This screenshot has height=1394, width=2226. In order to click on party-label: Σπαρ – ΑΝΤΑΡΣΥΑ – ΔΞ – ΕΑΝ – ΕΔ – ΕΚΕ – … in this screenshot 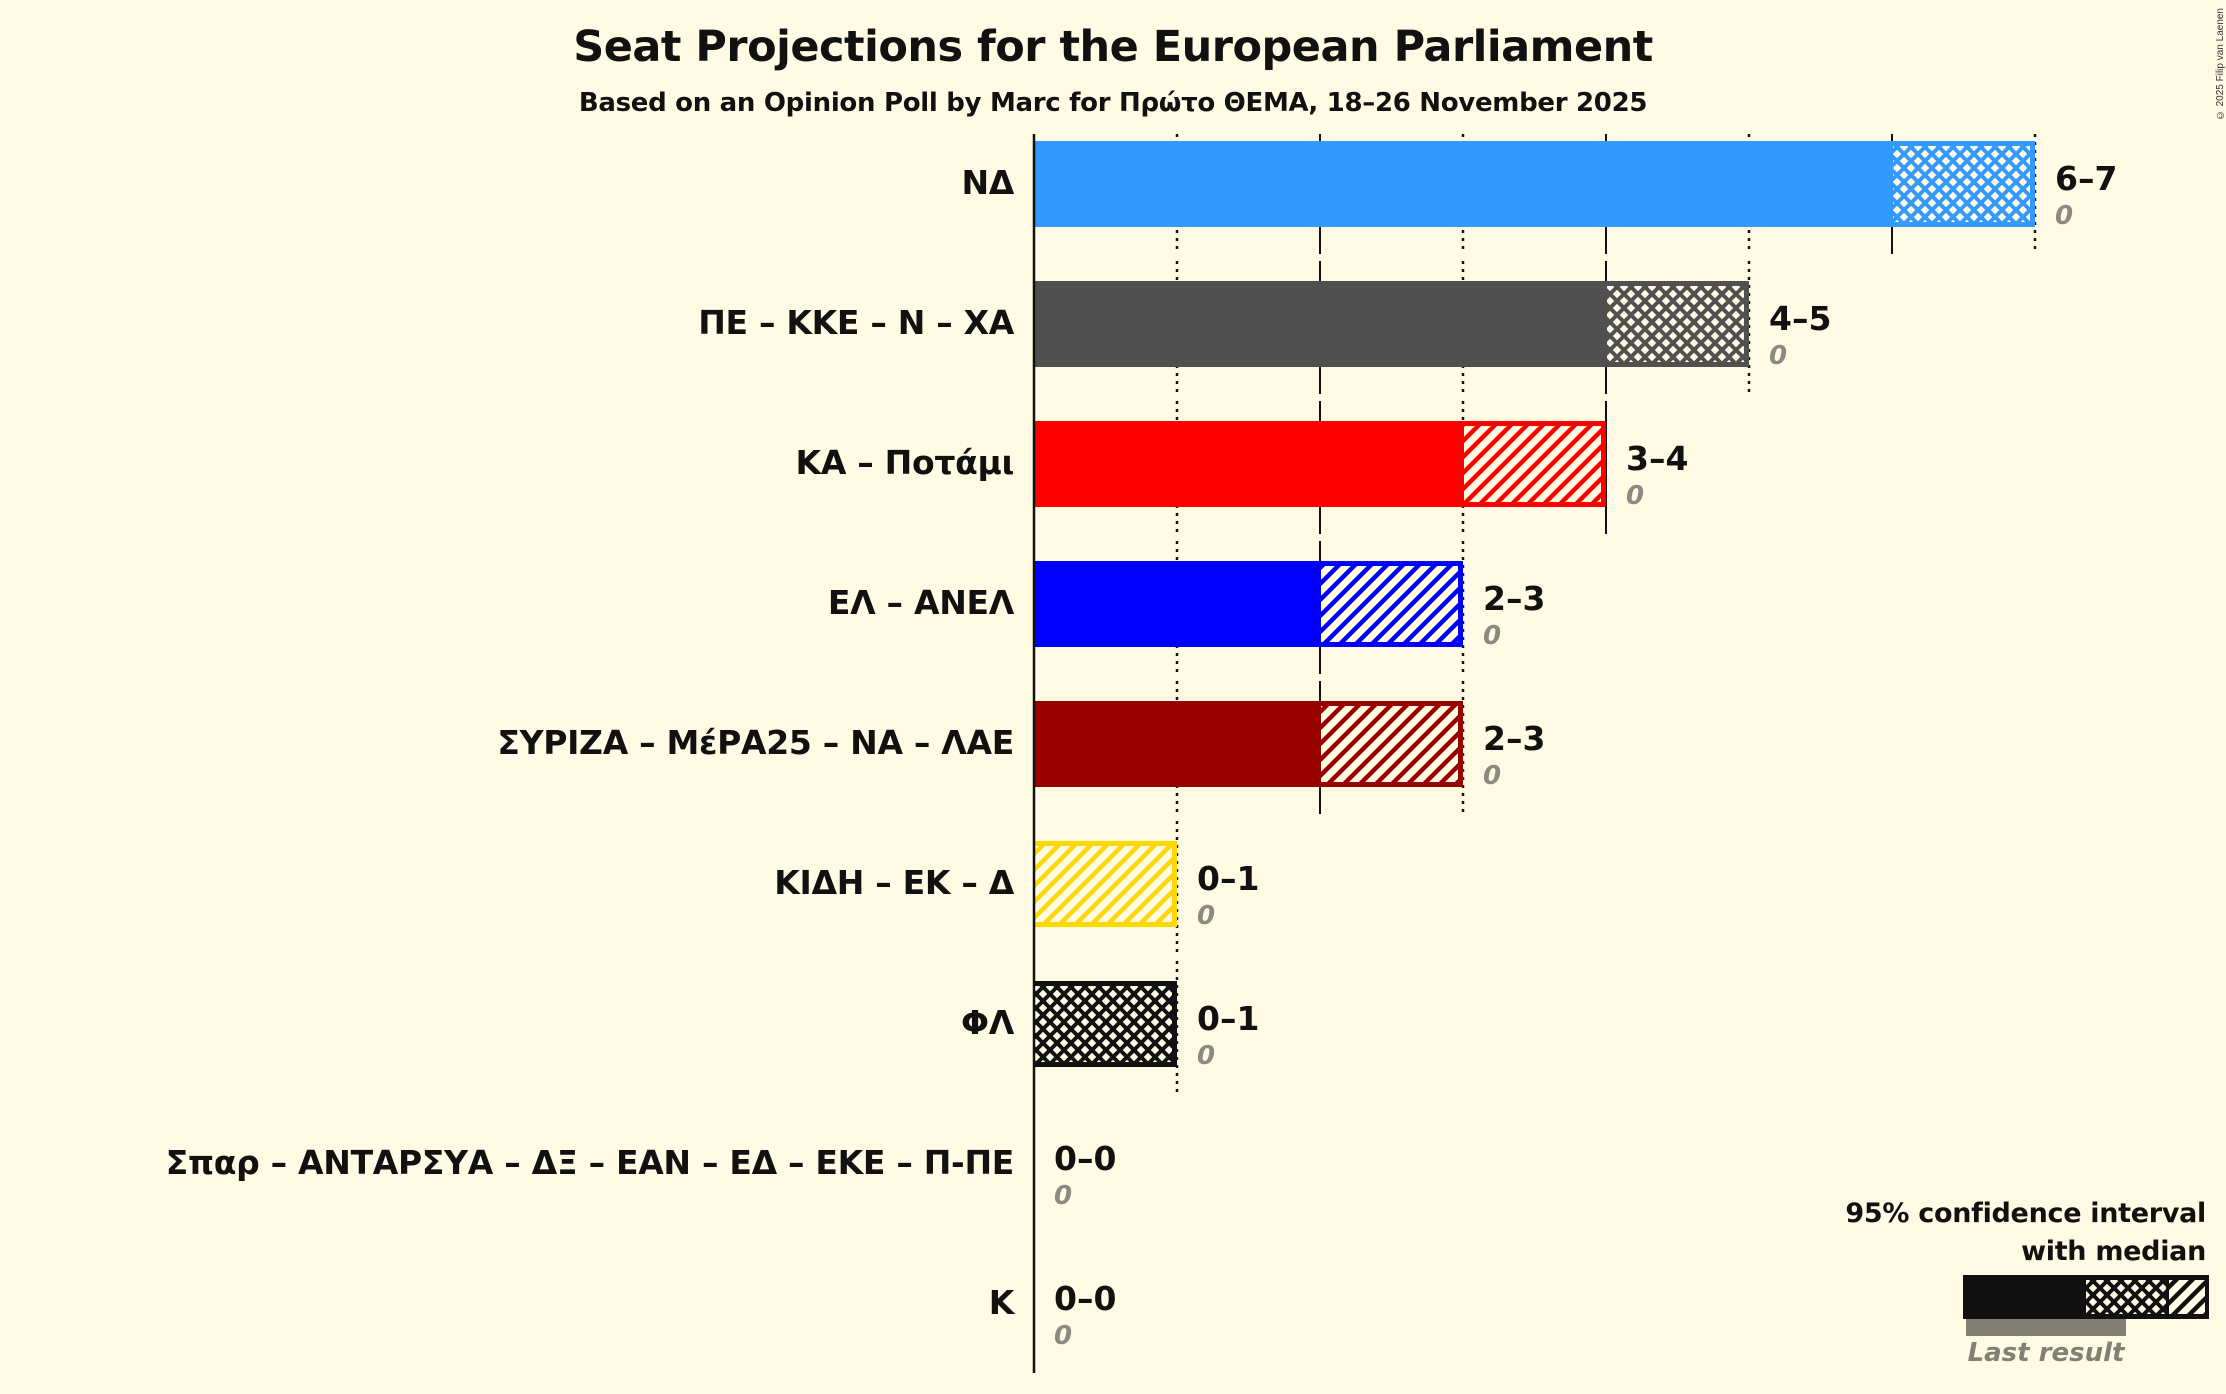, I will do `click(590, 1162)`.